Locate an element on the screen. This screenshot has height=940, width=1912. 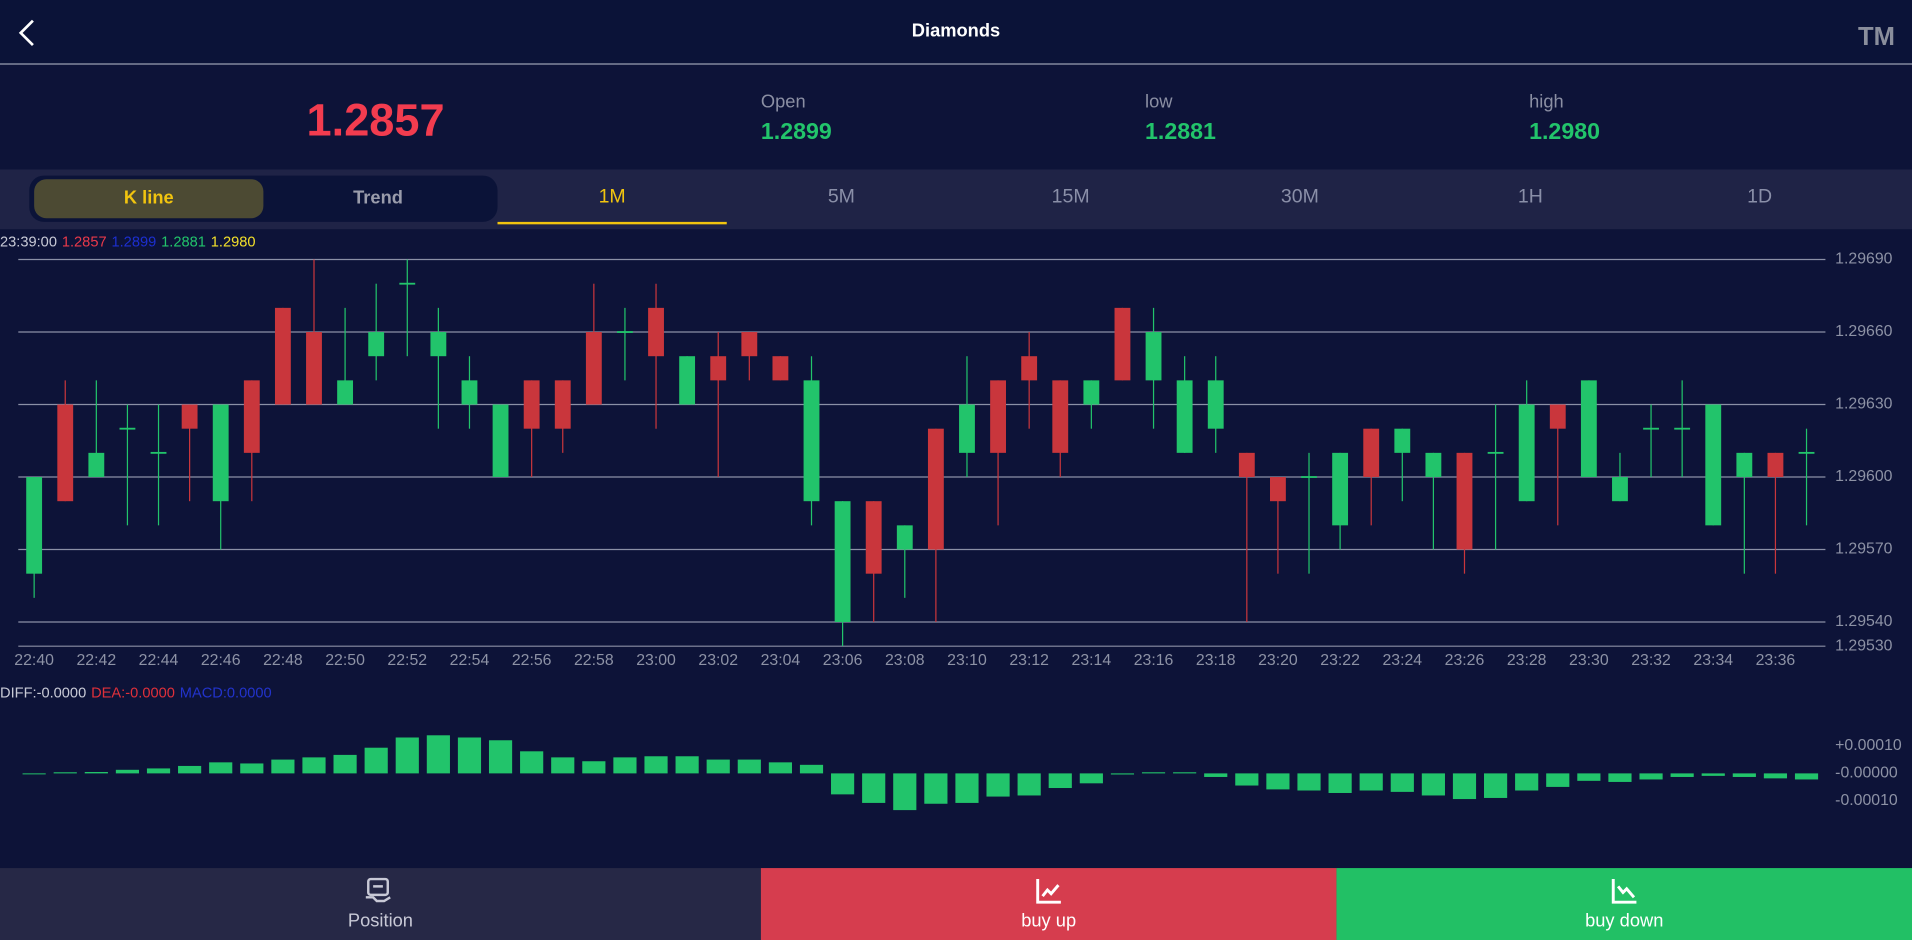
button-label: buy up is located at coordinates (1049, 921).